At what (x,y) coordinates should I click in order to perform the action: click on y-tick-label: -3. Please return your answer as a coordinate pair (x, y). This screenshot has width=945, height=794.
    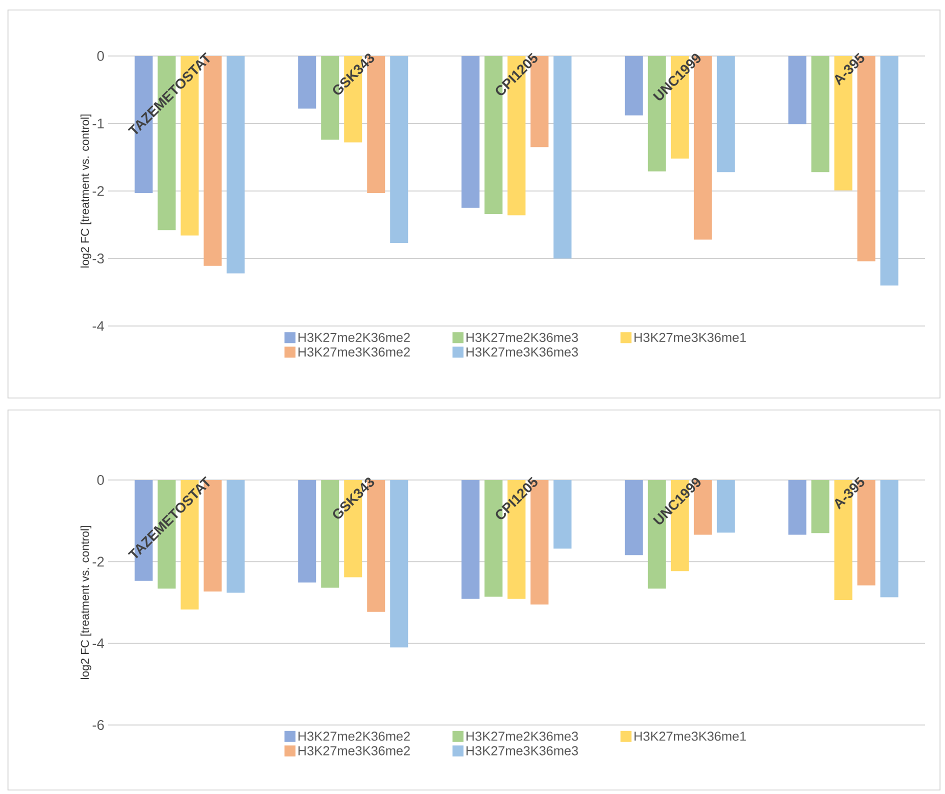
    Looking at the image, I should click on (98, 259).